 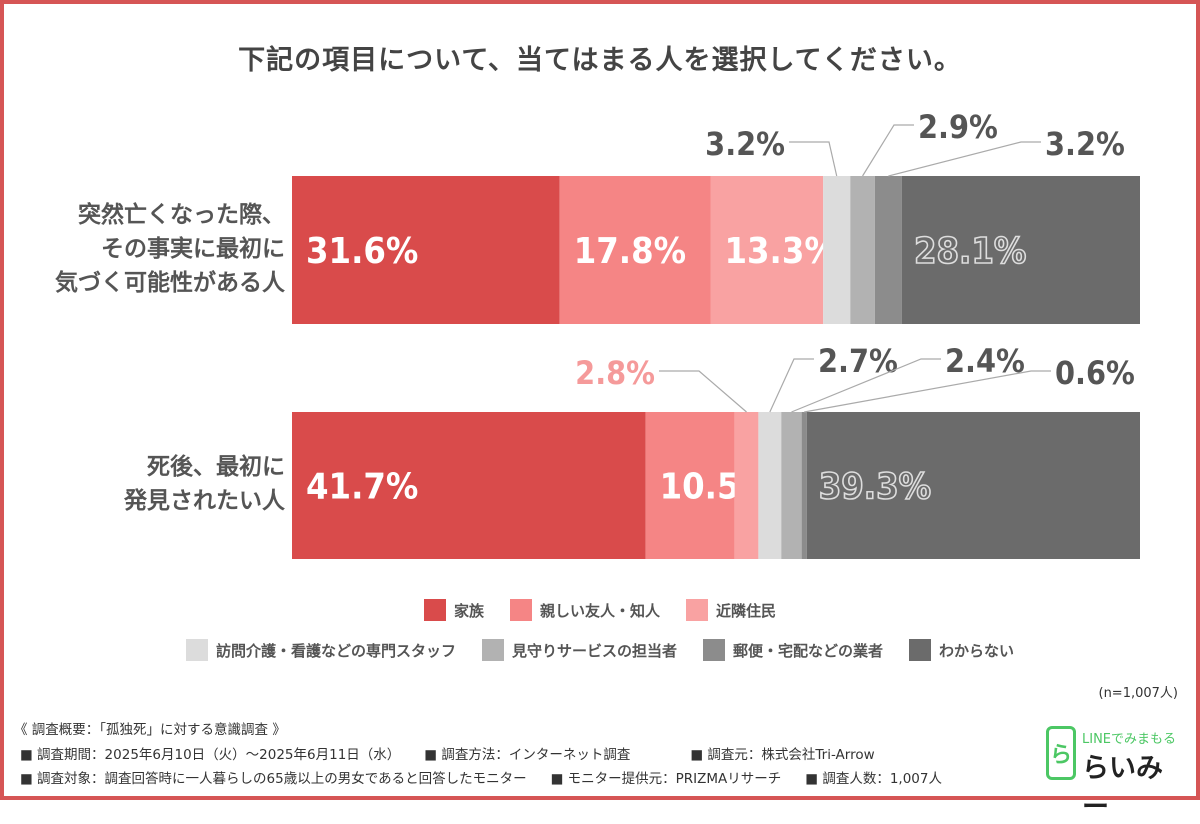 I want to click on data-label: 2.8%, so click(x=615, y=373).